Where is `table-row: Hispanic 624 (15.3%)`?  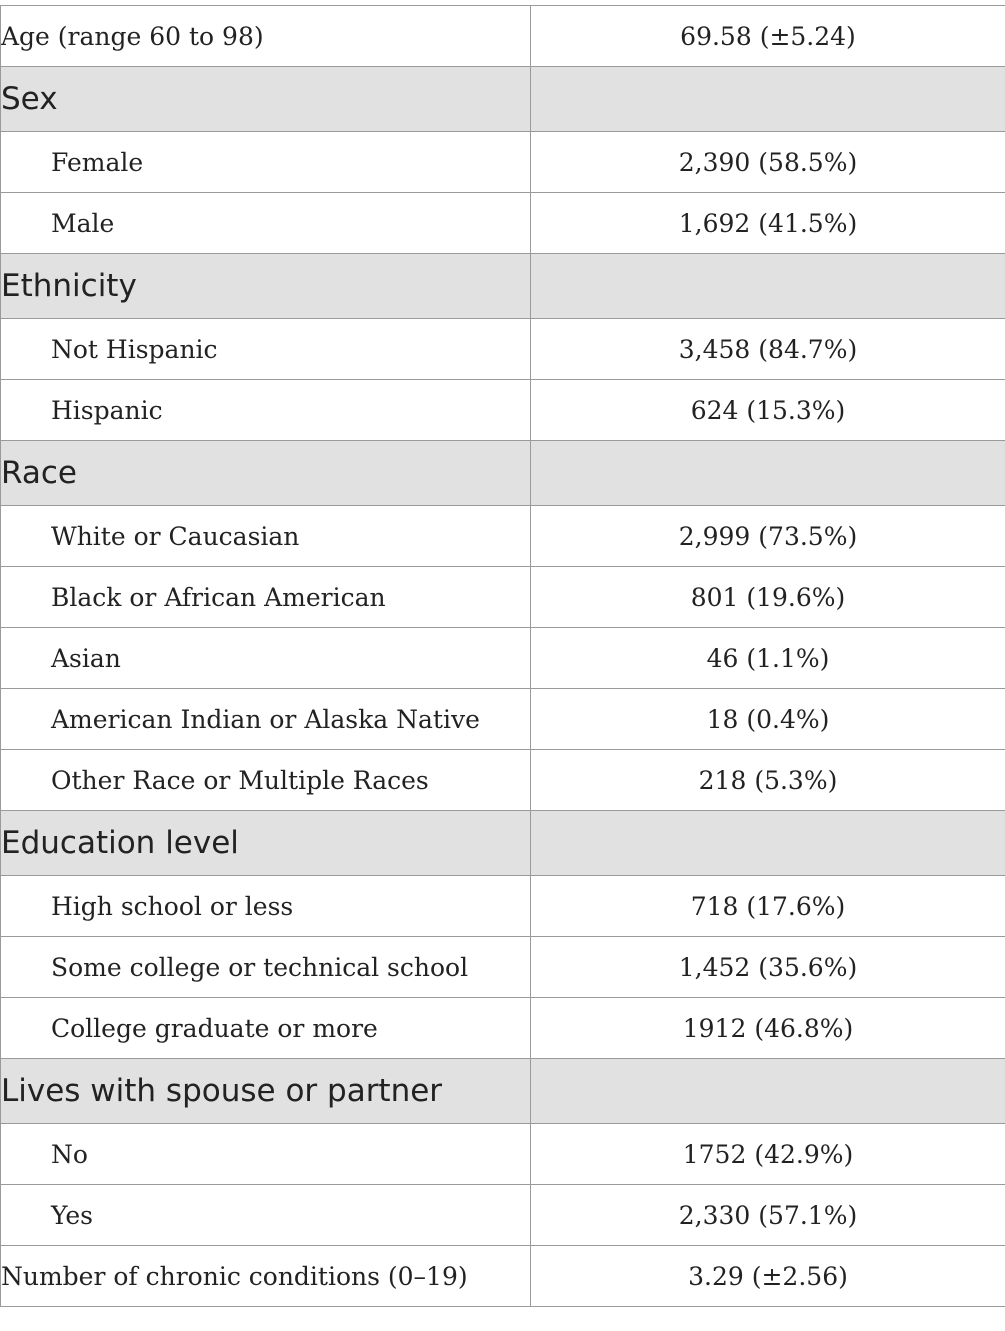
table-row: Hispanic 624 (15.3%) is located at coordinates (502, 410).